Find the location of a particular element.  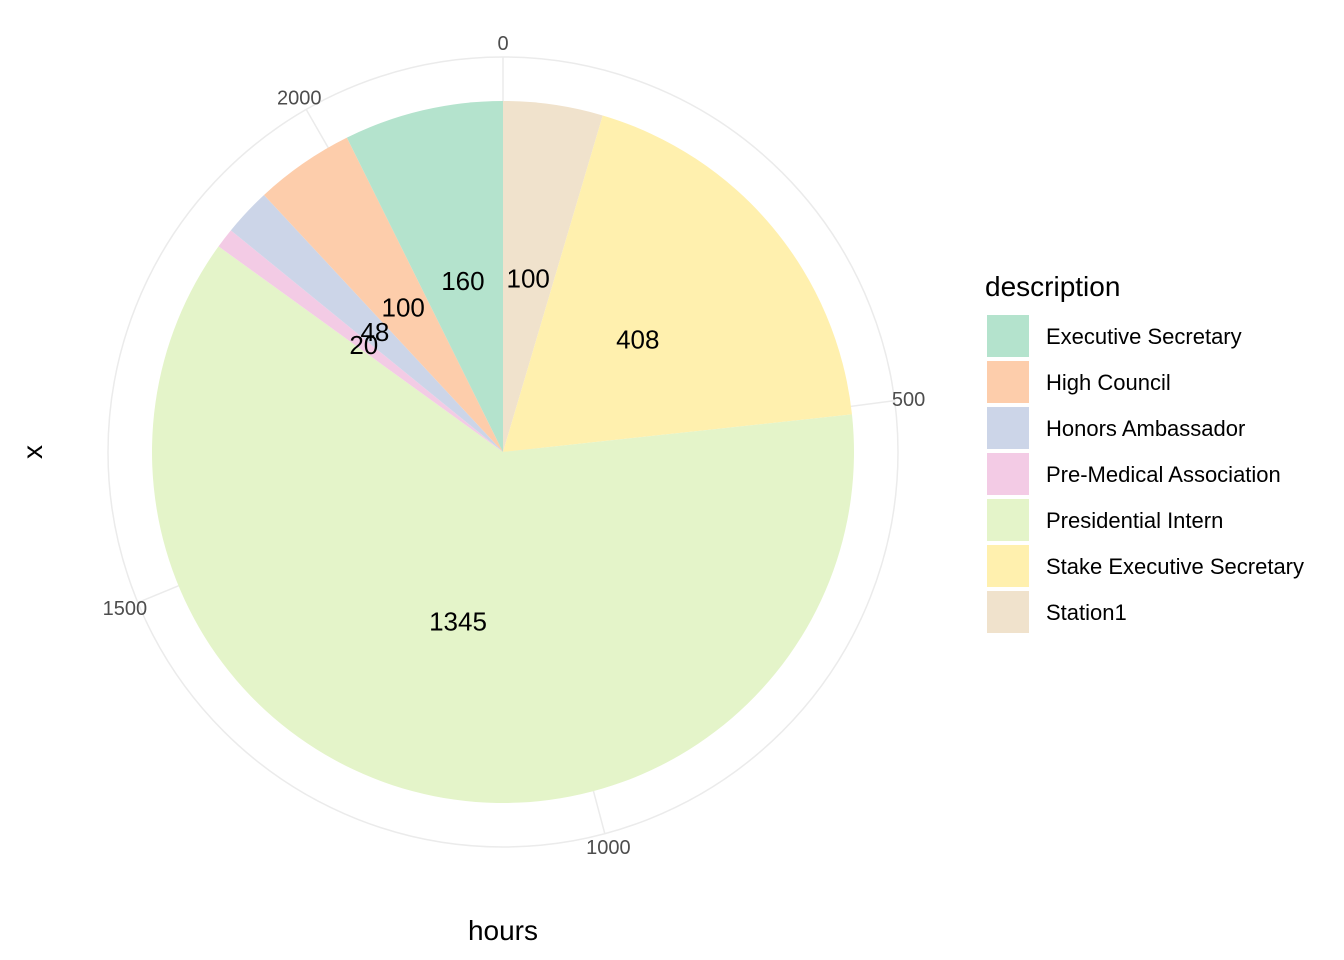

legend-title: description is located at coordinates (1052, 286).